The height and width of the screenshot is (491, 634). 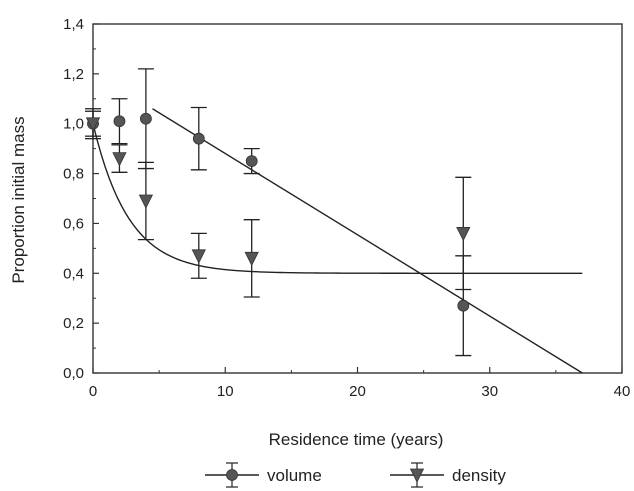 What do you see at coordinates (73, 373) in the screenshot?
I see `y-tick-label: 0,0` at bounding box center [73, 373].